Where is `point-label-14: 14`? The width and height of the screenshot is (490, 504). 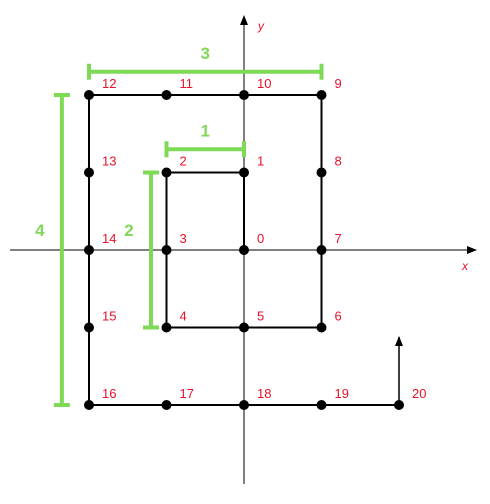 point-label-14: 14 is located at coordinates (109, 238).